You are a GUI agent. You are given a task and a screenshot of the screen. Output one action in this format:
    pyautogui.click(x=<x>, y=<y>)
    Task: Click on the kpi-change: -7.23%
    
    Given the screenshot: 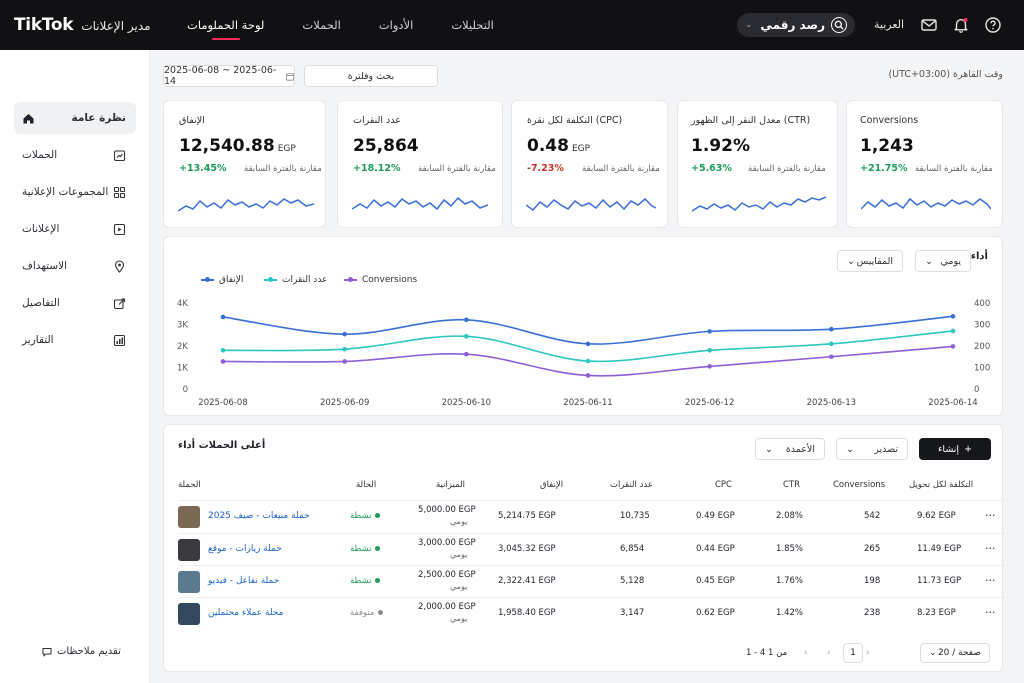 What is the action you would take?
    pyautogui.click(x=545, y=168)
    